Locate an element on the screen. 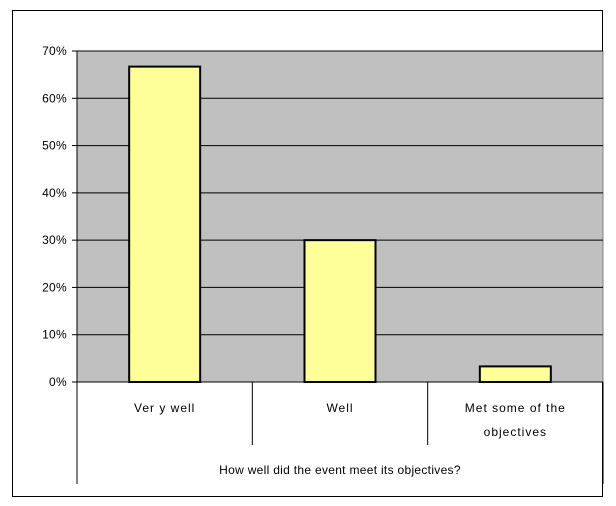 Image resolution: width=616 pixels, height=506 pixels. y-tick-label: 40% is located at coordinates (54, 193).